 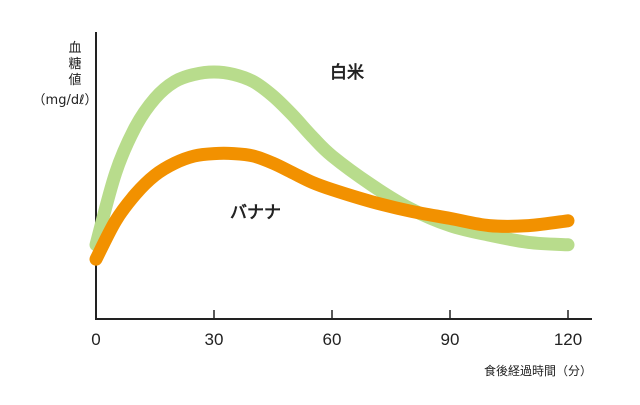 What do you see at coordinates (568, 339) in the screenshot?
I see `x-tick-label: 120` at bounding box center [568, 339].